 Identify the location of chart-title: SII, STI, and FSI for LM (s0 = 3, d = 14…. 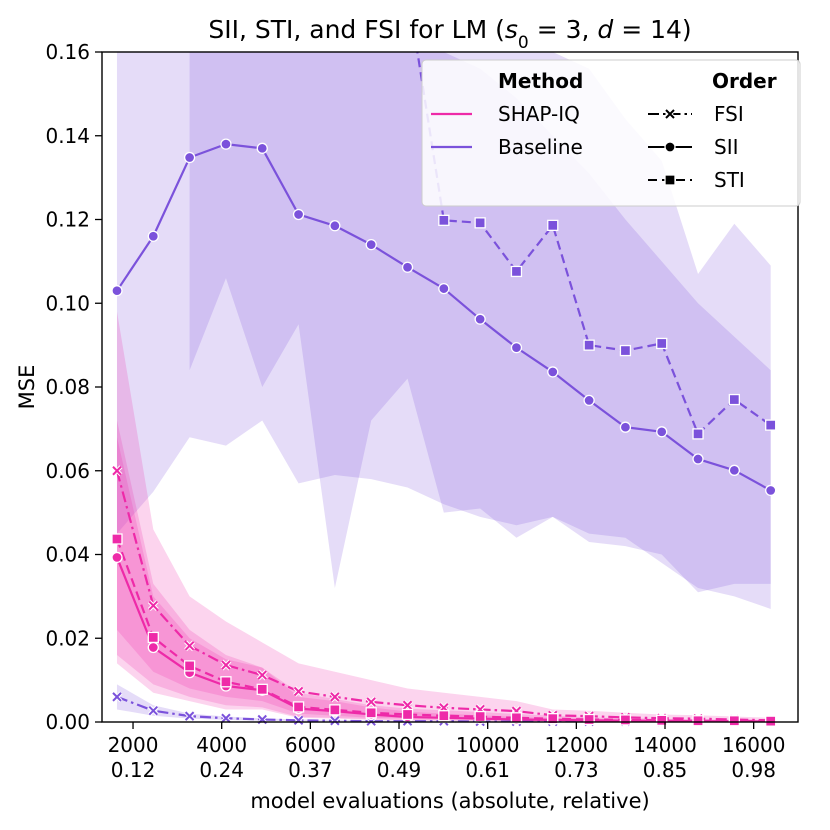
(449, 34).